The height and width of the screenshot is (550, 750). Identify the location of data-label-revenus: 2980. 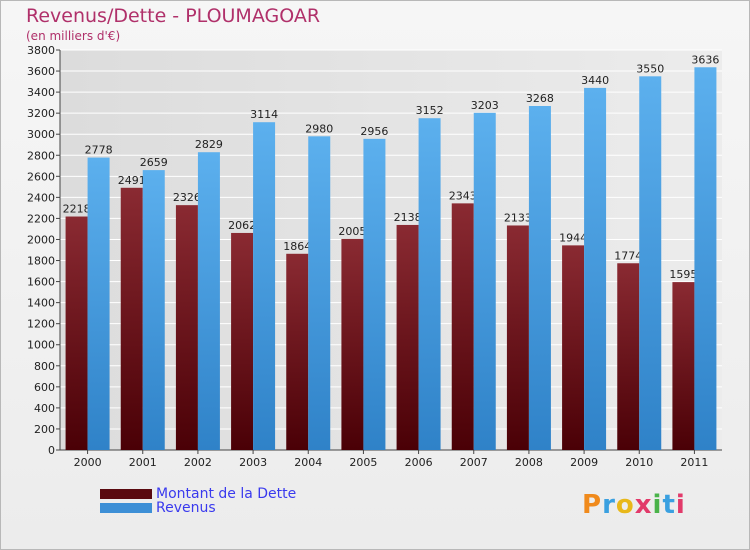
(319, 128).